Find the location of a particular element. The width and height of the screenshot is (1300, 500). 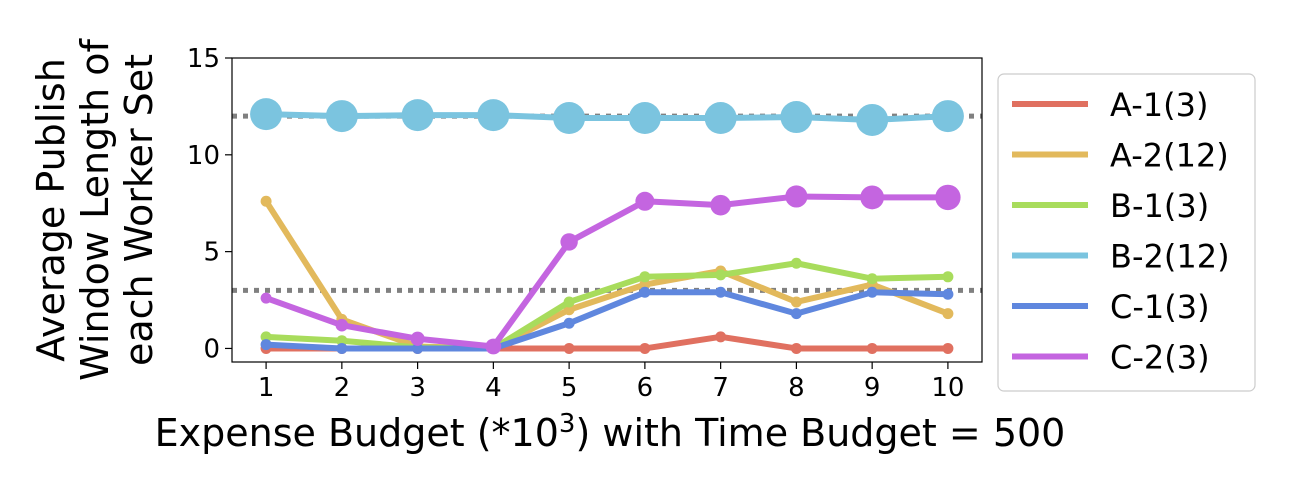

y-axis-label-line-1: Average Publish is located at coordinates (51, 210).